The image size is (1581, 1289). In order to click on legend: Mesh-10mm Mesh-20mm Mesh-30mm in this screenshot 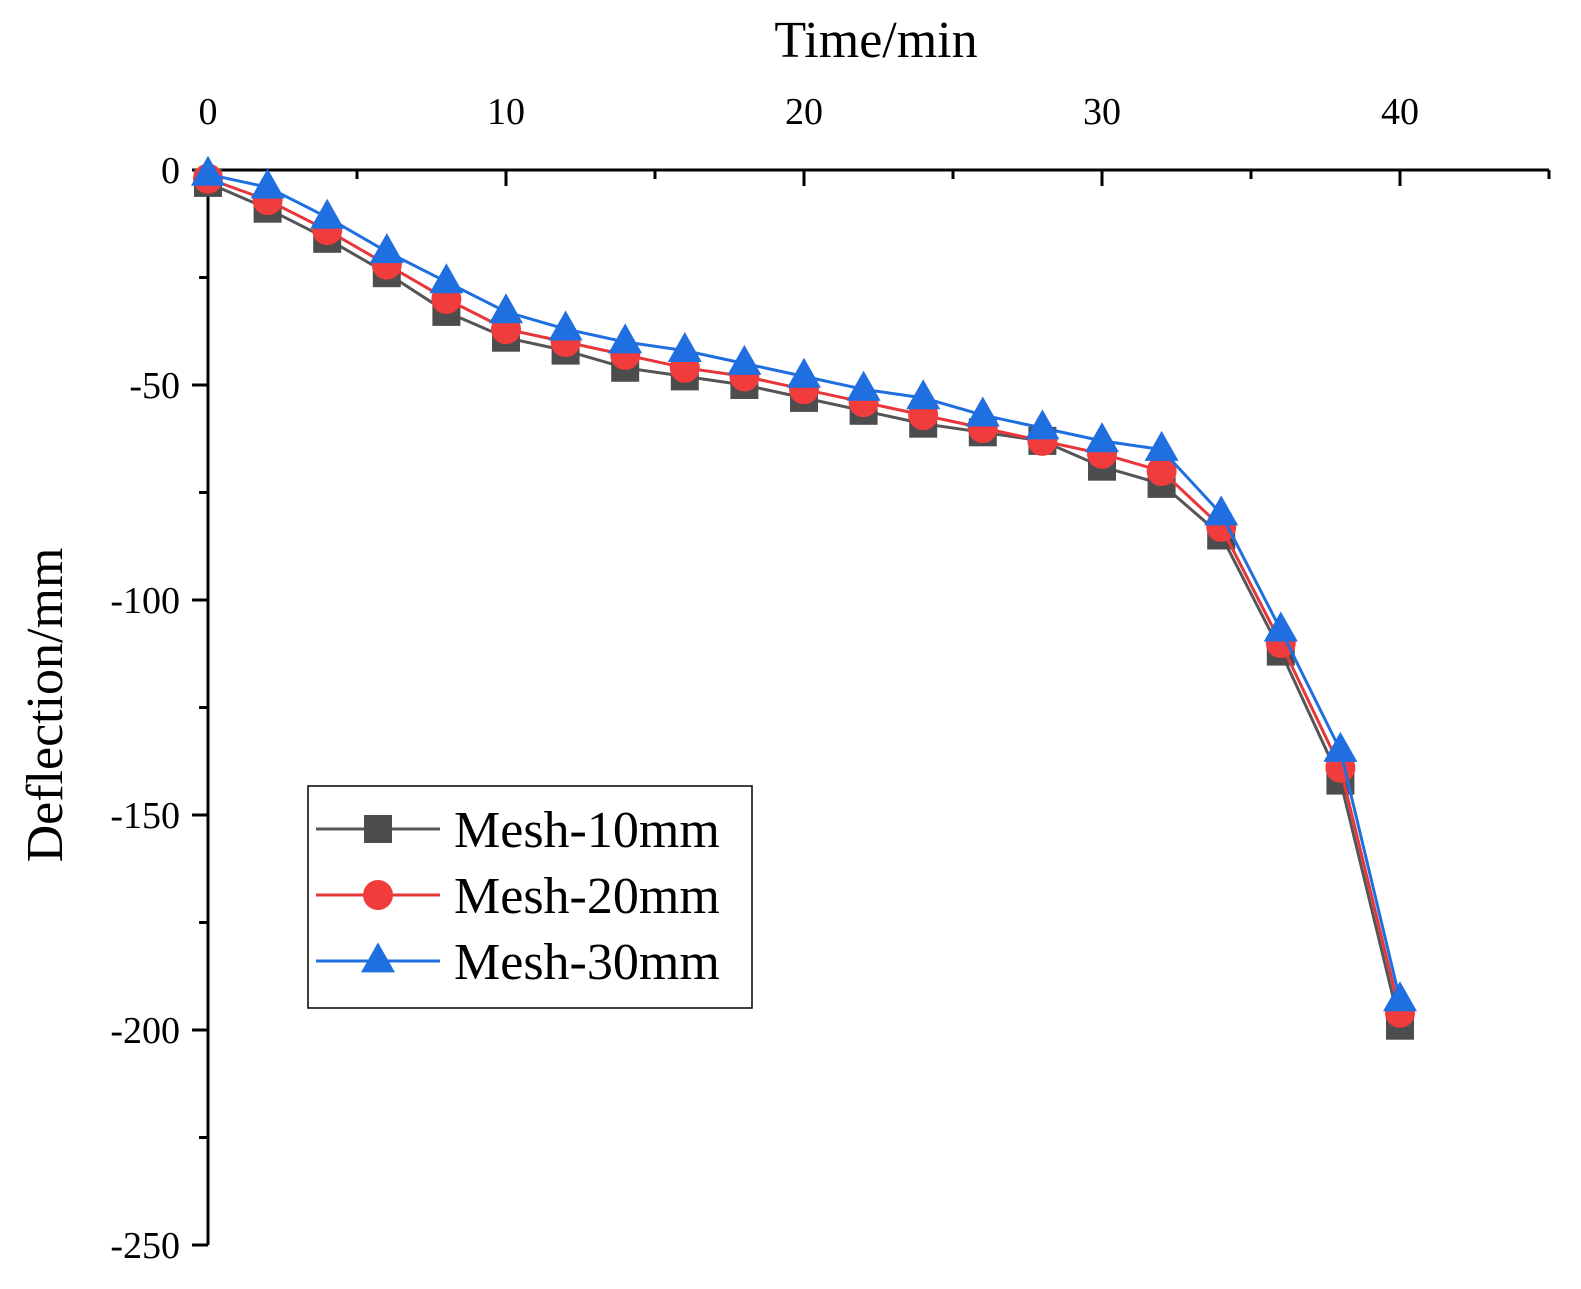, I will do `click(530, 897)`.